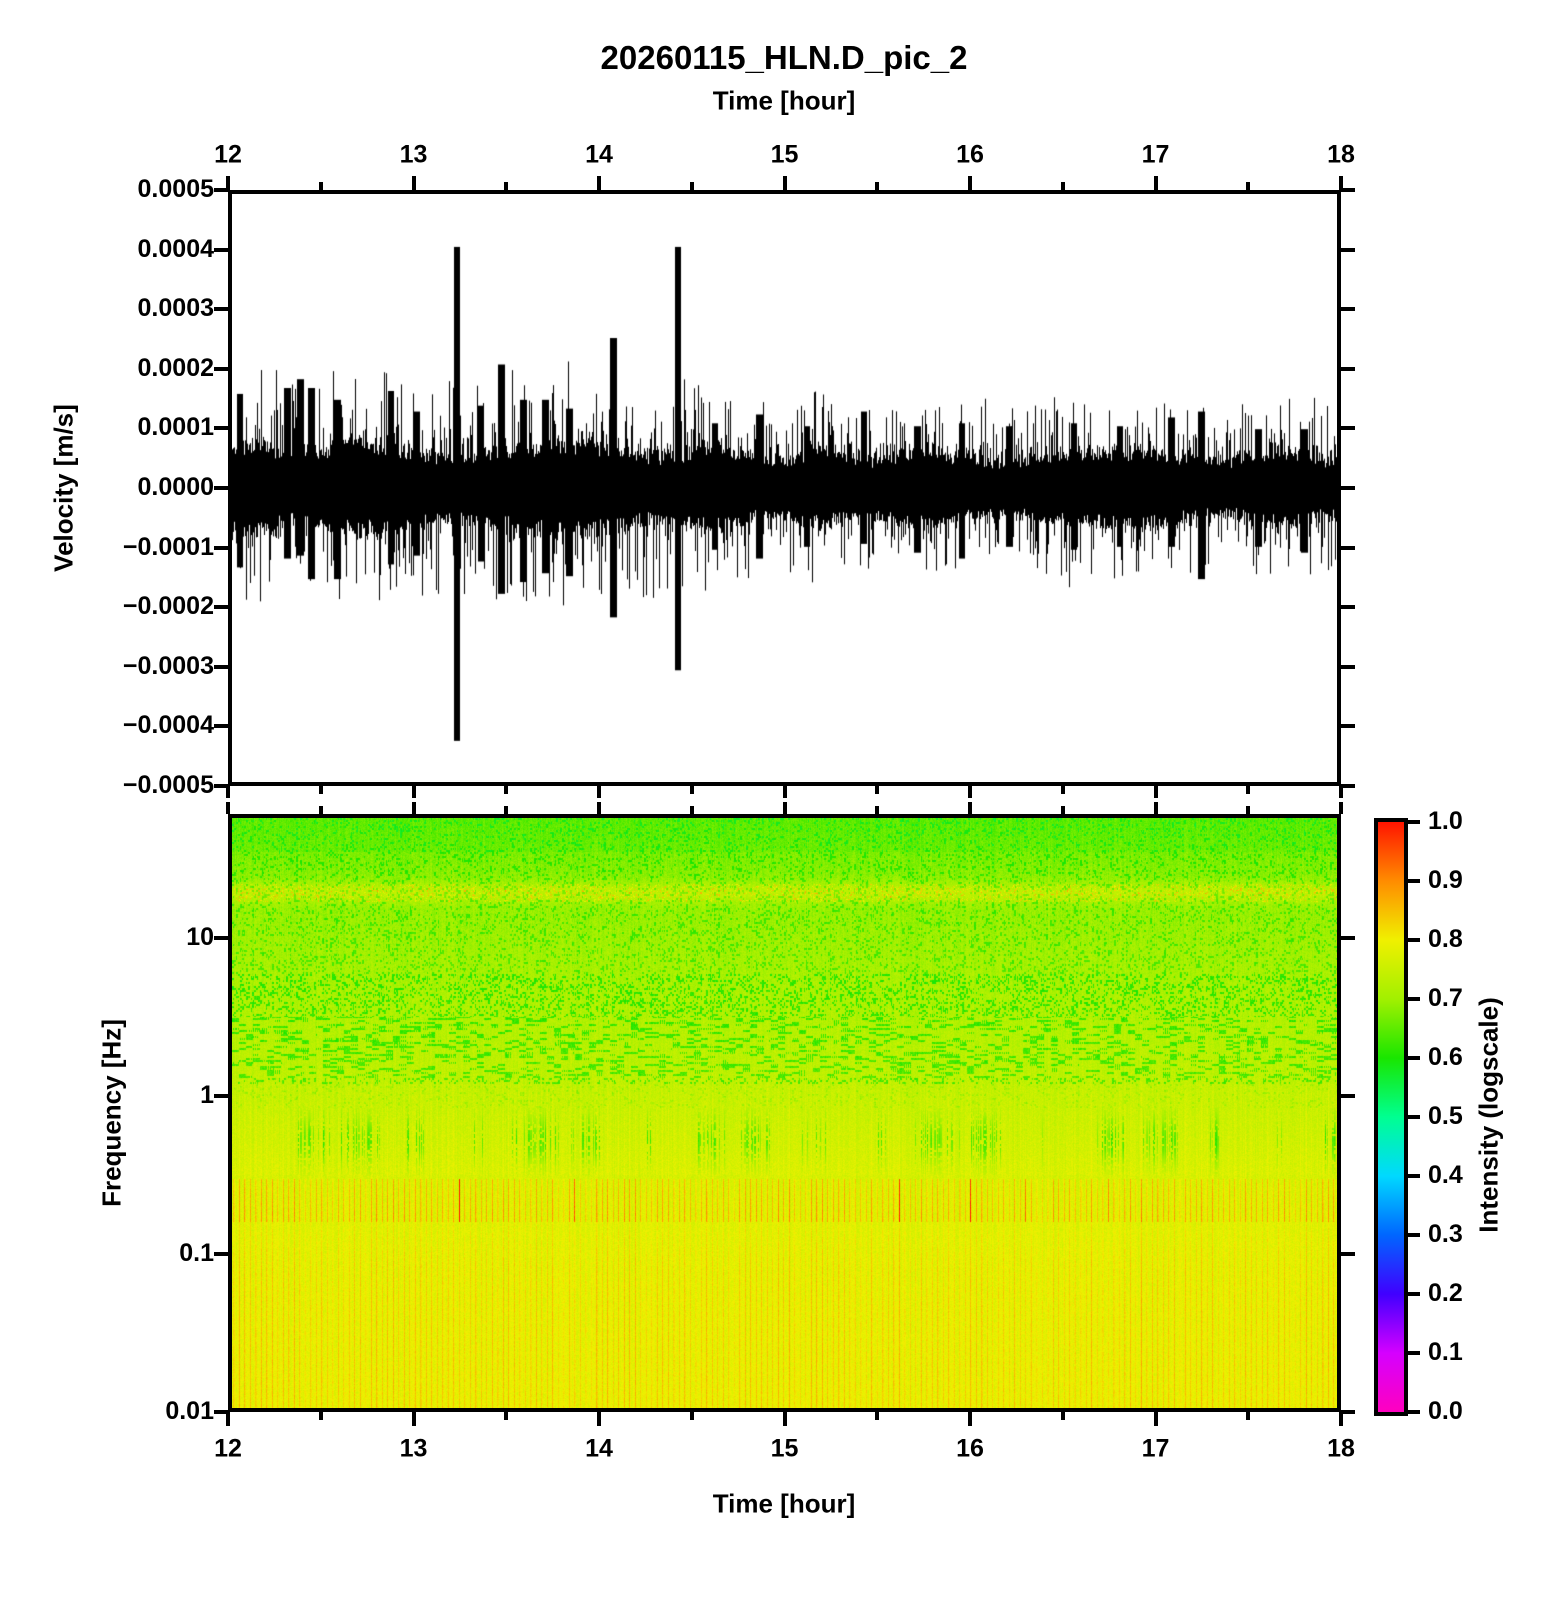 Image resolution: width=1556 pixels, height=1600 pixels. What do you see at coordinates (175, 367) in the screenshot?
I see `velocity-tick-label: 0.0002` at bounding box center [175, 367].